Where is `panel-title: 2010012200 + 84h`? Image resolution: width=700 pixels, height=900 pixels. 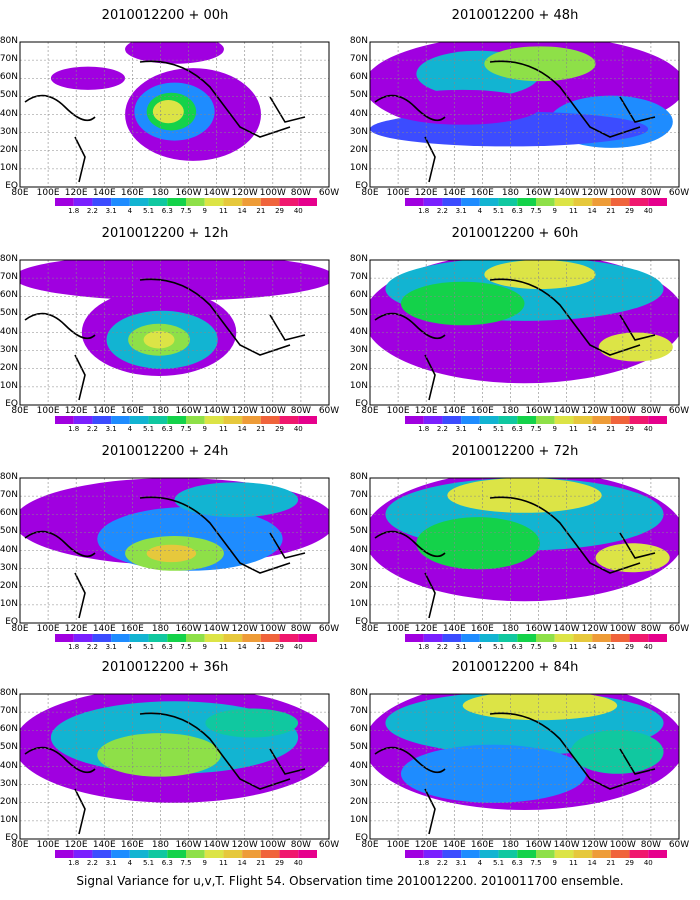
panel-title: 2010012200 + 84h is located at coordinates (515, 667).